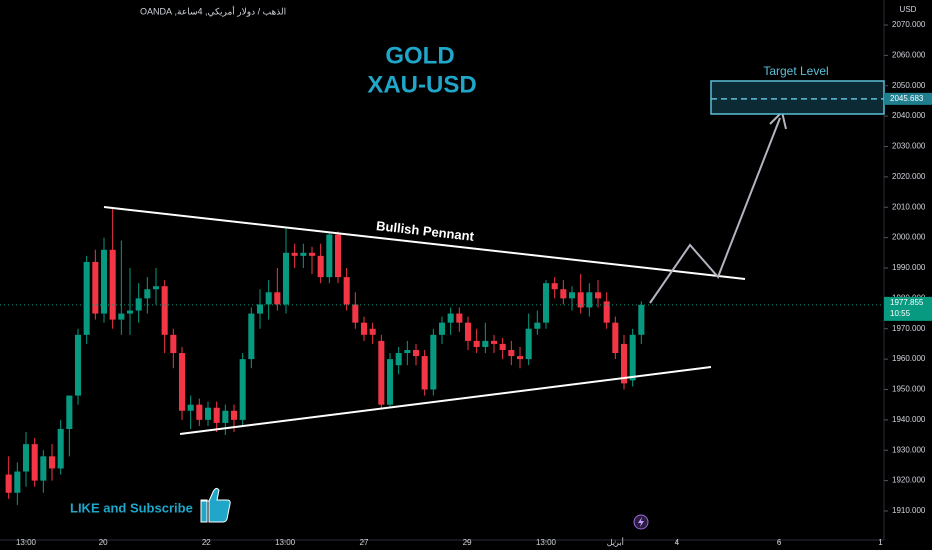 The width and height of the screenshot is (932, 550). Describe the element at coordinates (909, 206) in the screenshot. I see `y-tick-label: 2010.000` at that location.